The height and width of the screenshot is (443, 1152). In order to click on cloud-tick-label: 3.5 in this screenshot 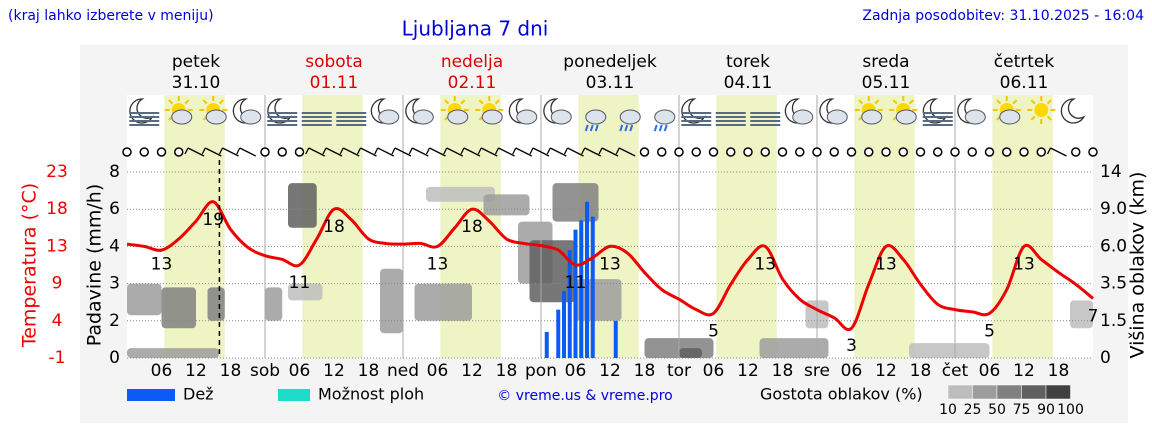, I will do `click(1113, 284)`.